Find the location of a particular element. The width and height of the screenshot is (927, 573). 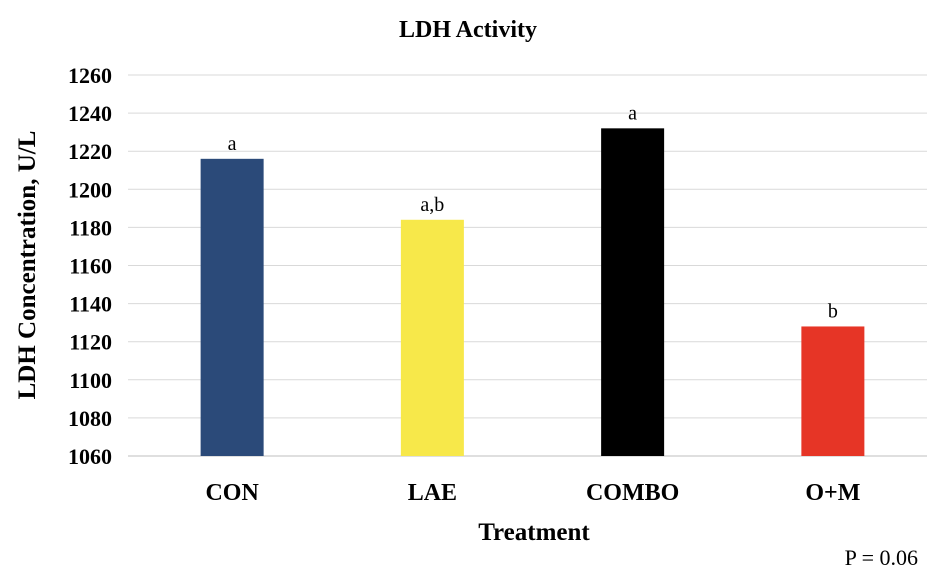

y-tick-label: 1160 is located at coordinates (90, 266).